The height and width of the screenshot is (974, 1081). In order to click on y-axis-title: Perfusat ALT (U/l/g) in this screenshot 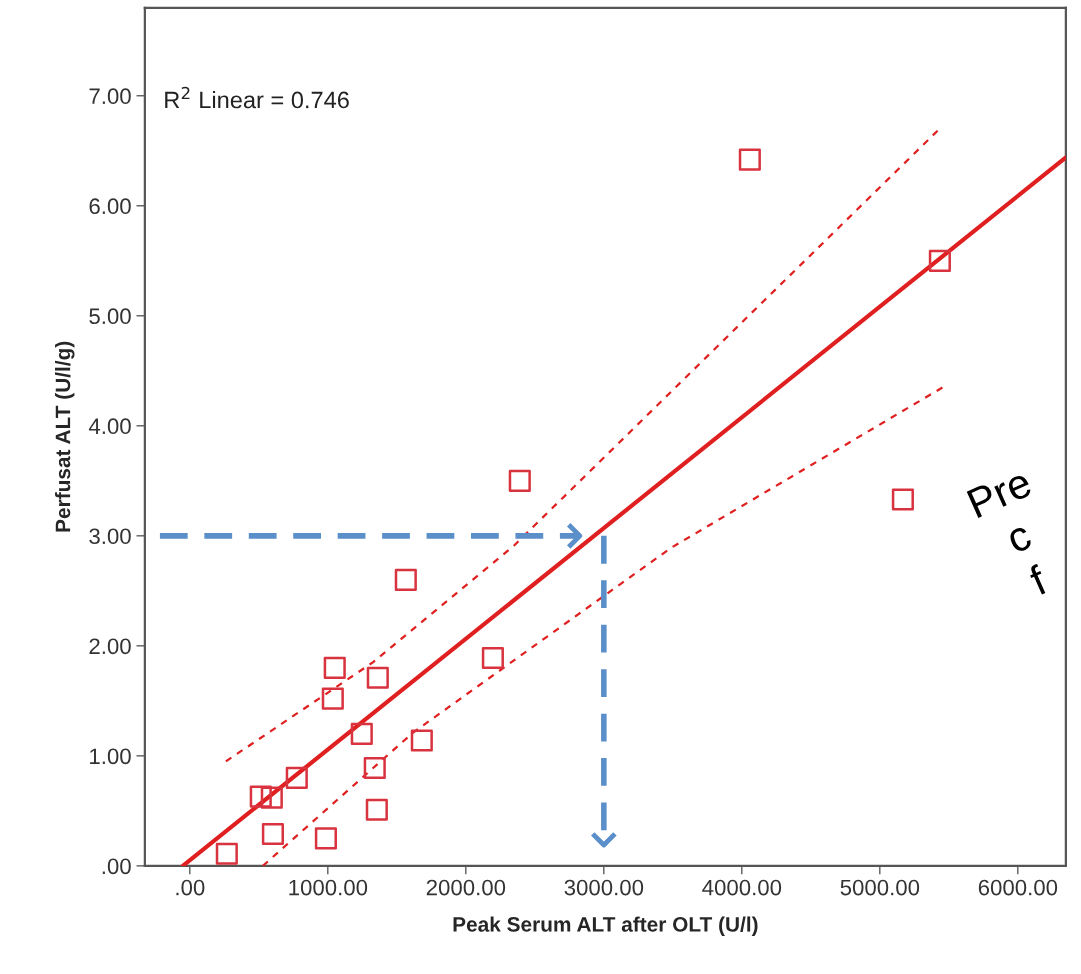, I will do `click(65, 436)`.